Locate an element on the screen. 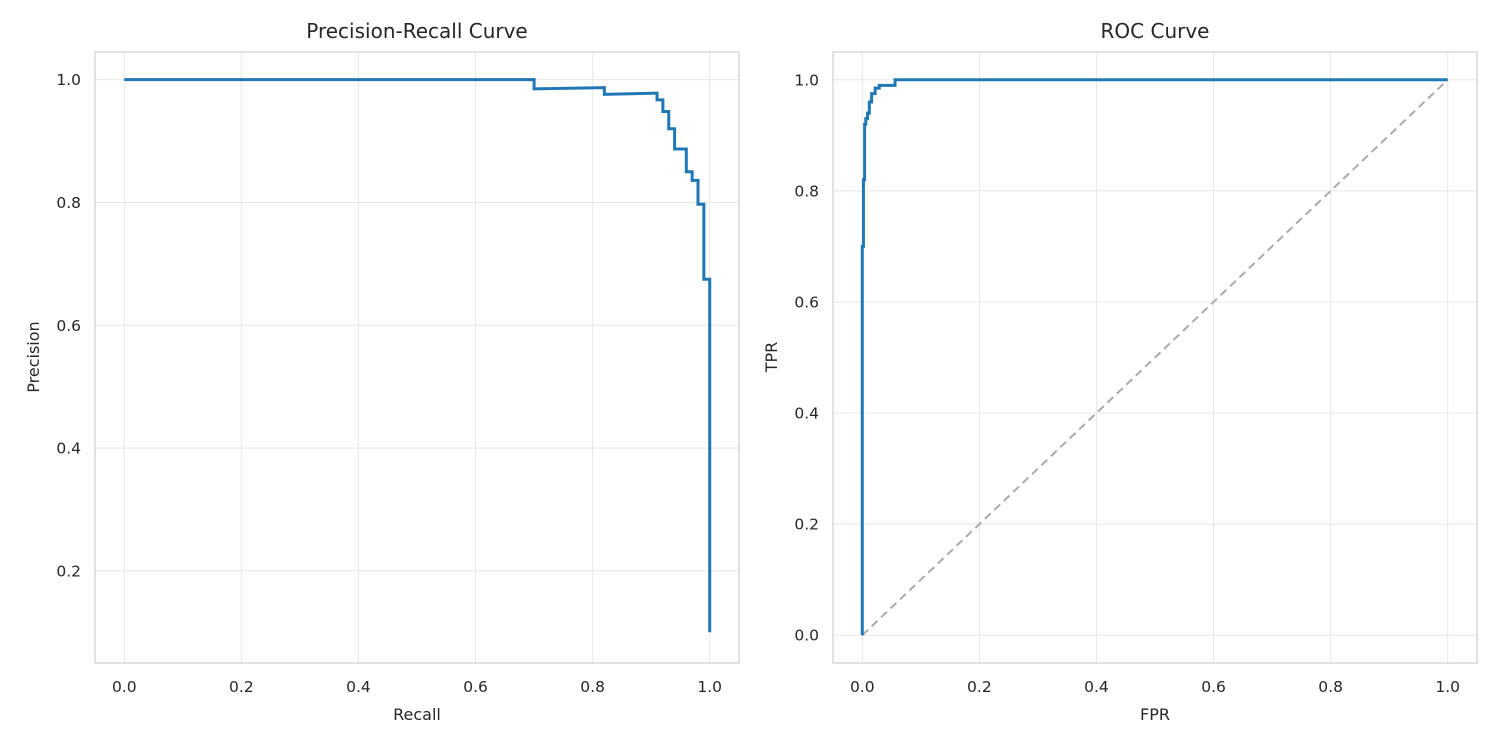 This screenshot has width=1500, height=750. pr-y-tick-label: 0.2 is located at coordinates (68, 571).